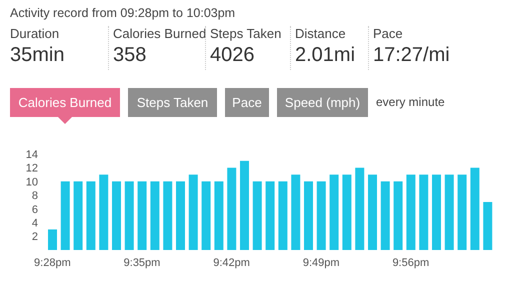 Image resolution: width=506 pixels, height=285 pixels. I want to click on x-tick-label: 9:56pm, so click(411, 262).